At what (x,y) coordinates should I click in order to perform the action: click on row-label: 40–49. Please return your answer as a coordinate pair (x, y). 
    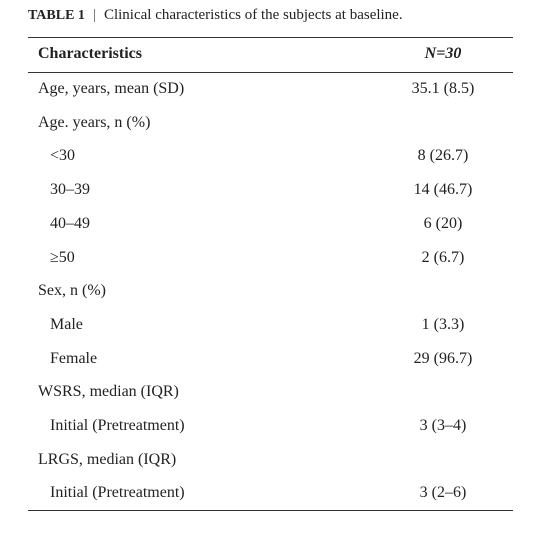
    Looking at the image, I should click on (70, 223).